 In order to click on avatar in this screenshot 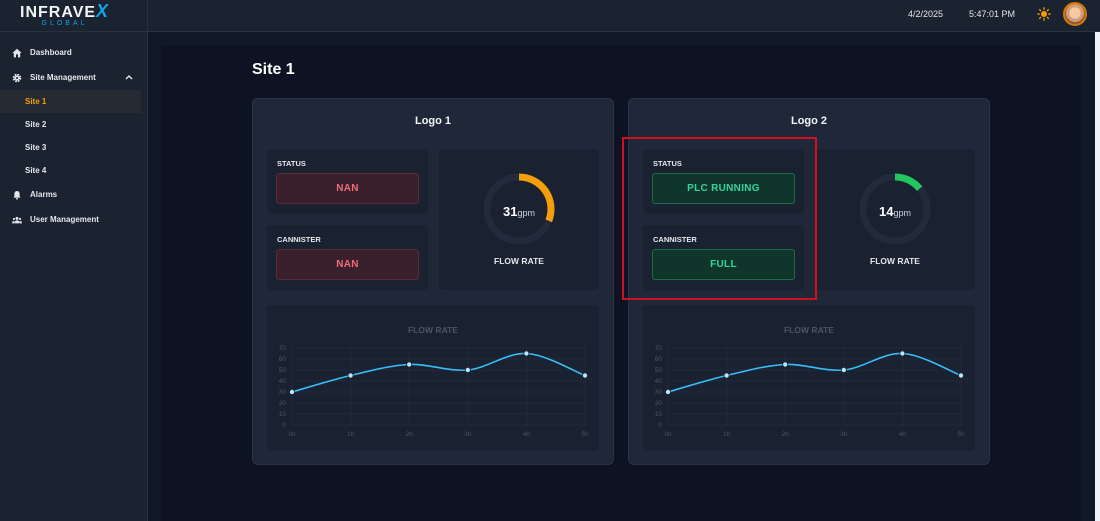, I will do `click(1075, 14)`.